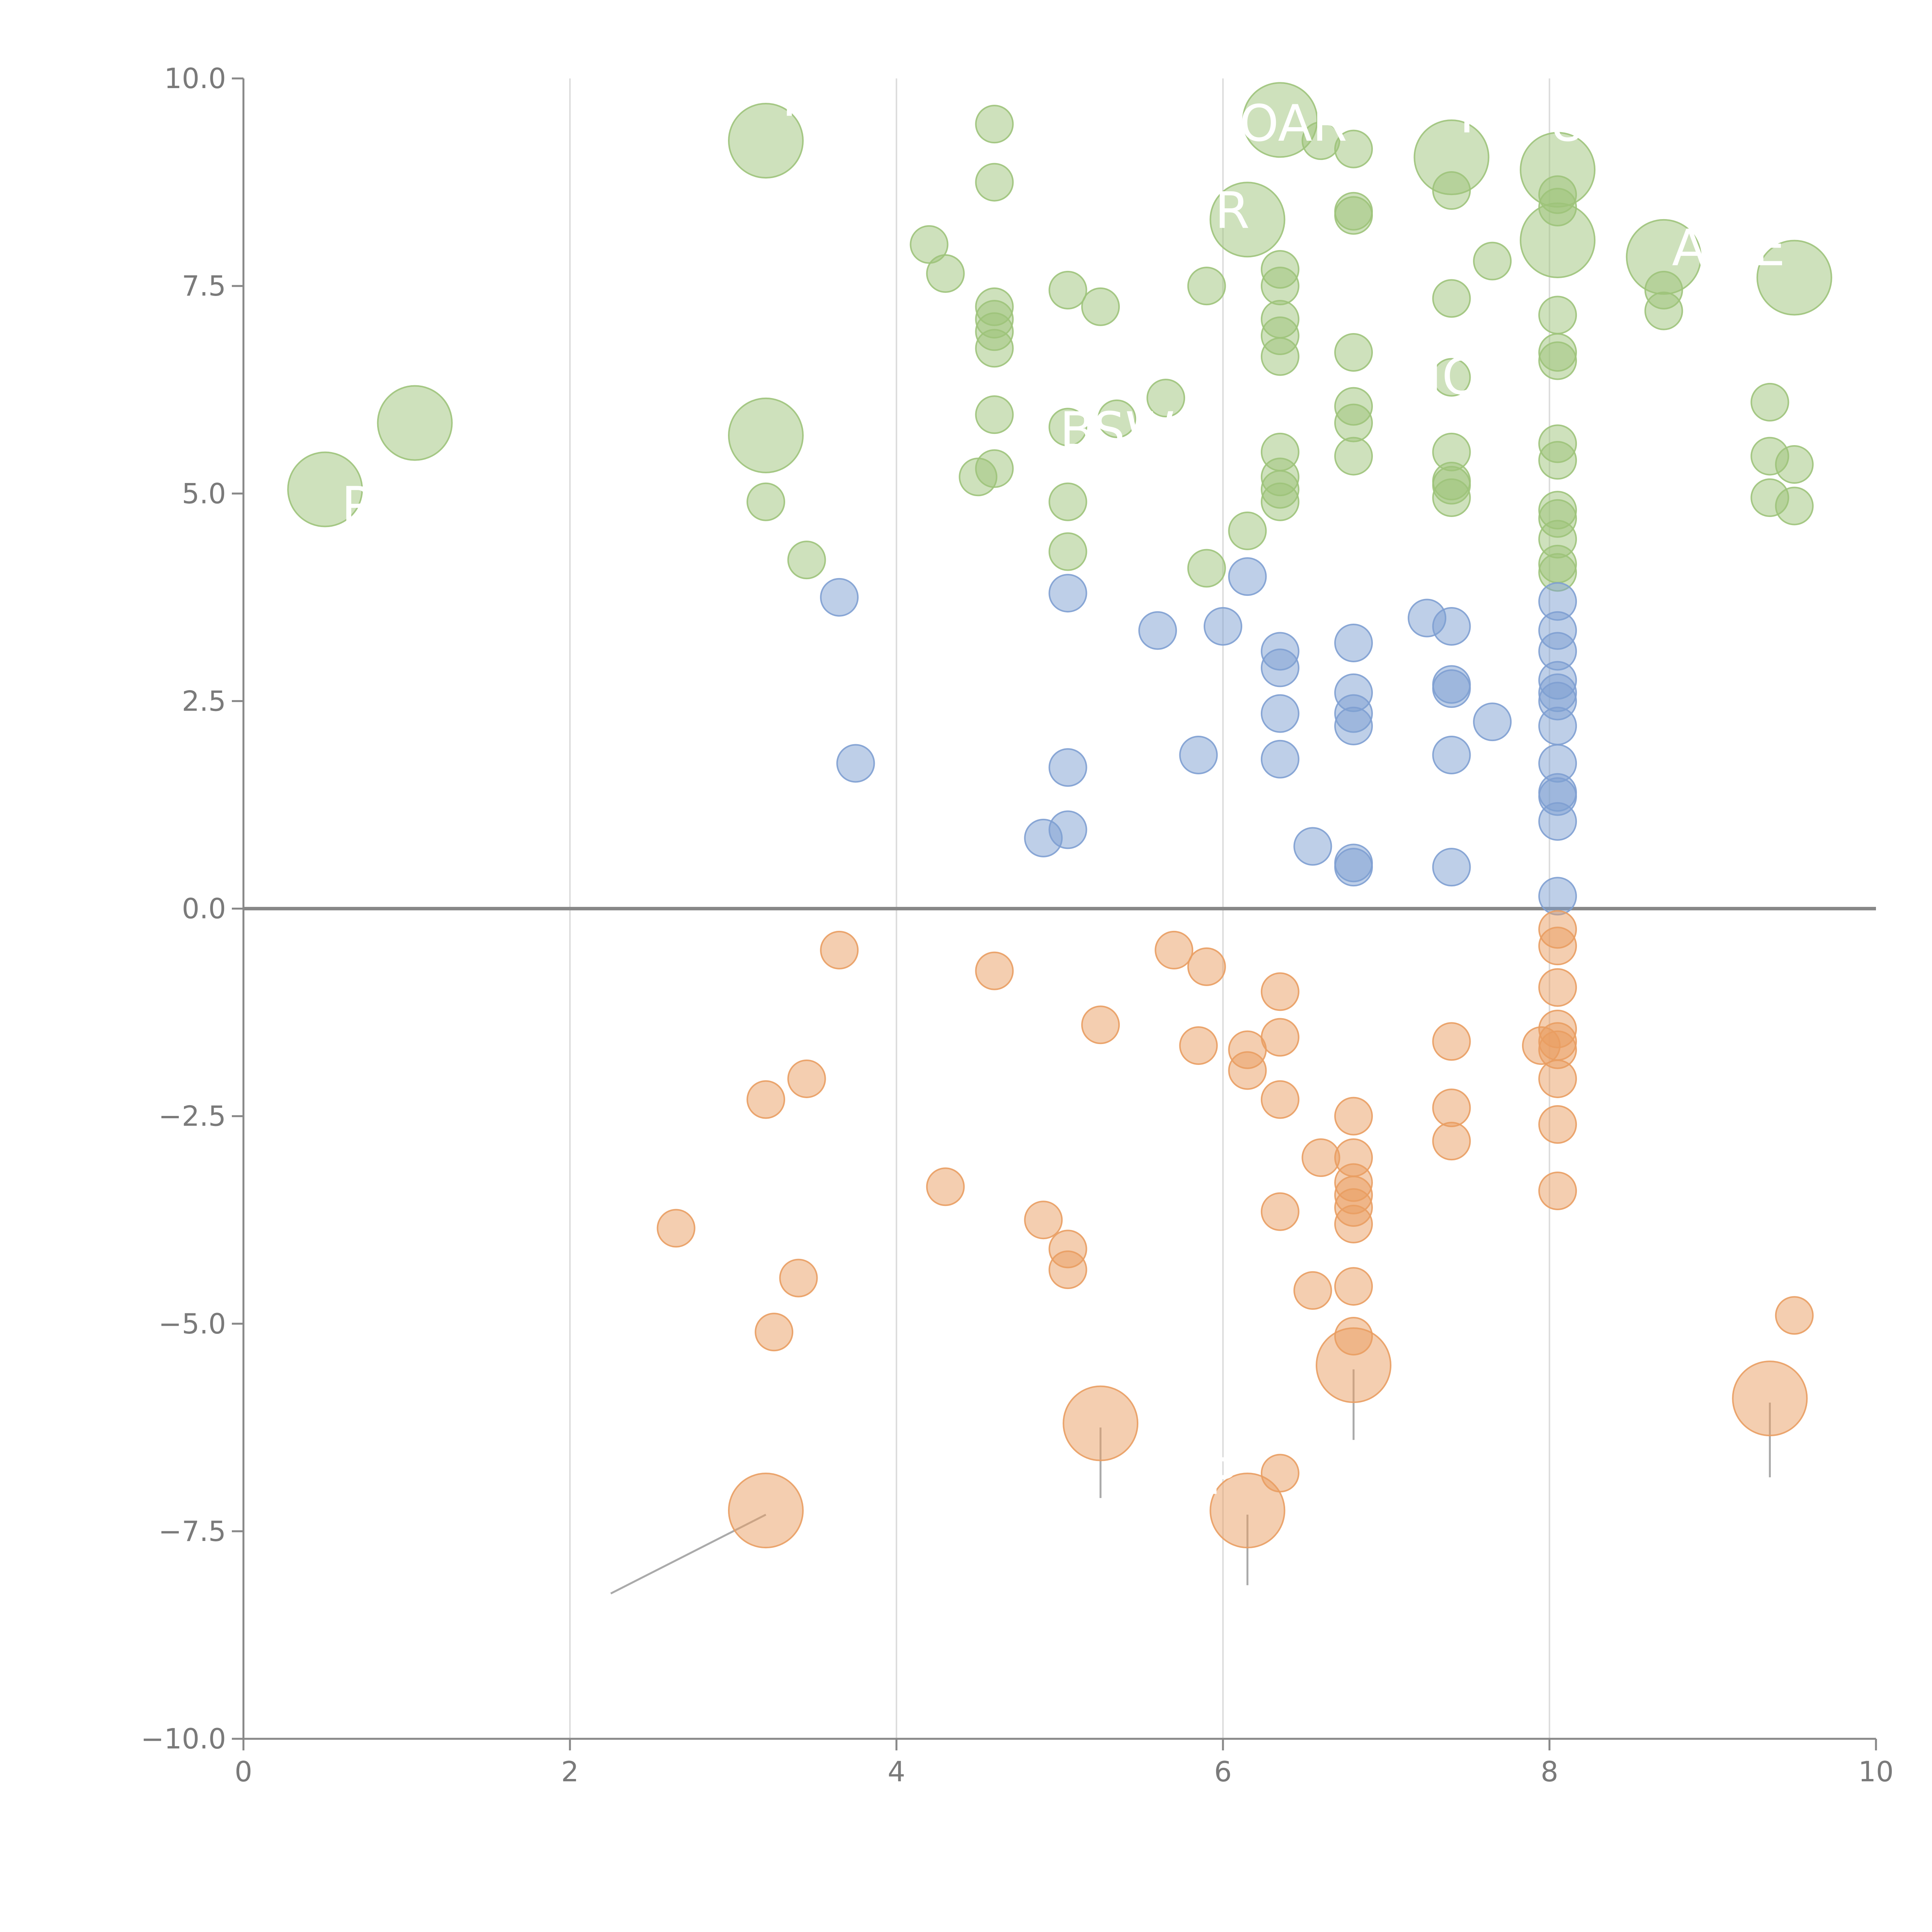  What do you see at coordinates (1222, 1476) in the screenshot?
I see `point-label: P` at bounding box center [1222, 1476].